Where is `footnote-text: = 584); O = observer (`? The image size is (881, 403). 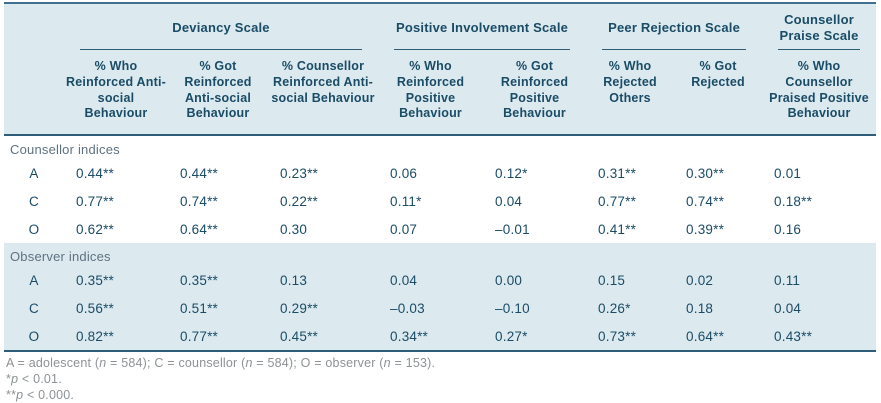
footnote-text: = 584); O = observer ( is located at coordinates (318, 363).